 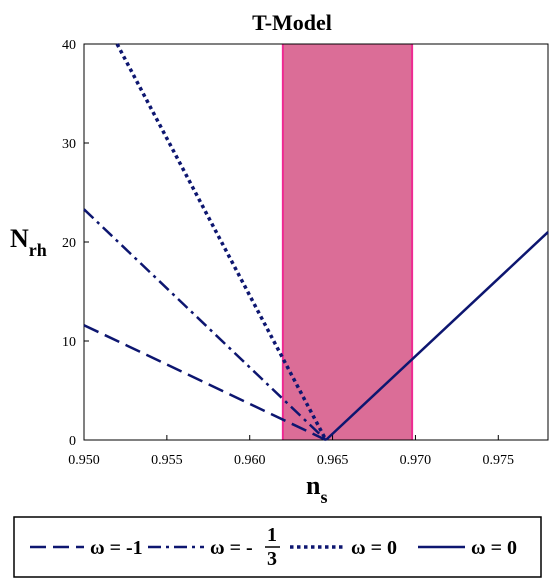 What do you see at coordinates (494, 548) in the screenshot?
I see `legend-label-omega-0-solid: ω = 0` at bounding box center [494, 548].